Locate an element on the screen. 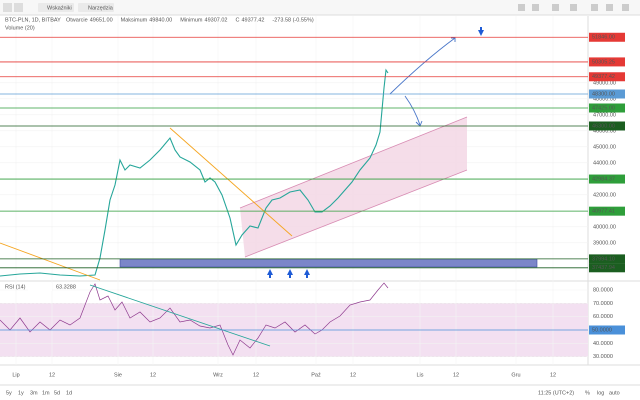 Image resolution: width=640 pixels, height=400 pixels. toolbar-icons is located at coordinates (573, 7).